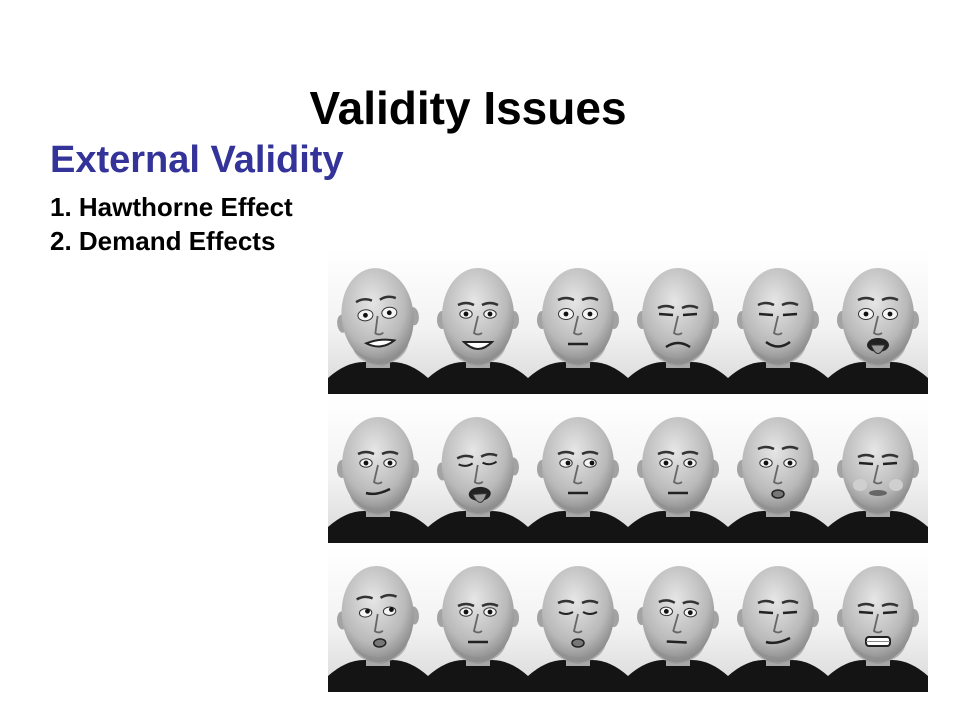  What do you see at coordinates (778, 620) in the screenshot?
I see `face-wry-smile` at bounding box center [778, 620].